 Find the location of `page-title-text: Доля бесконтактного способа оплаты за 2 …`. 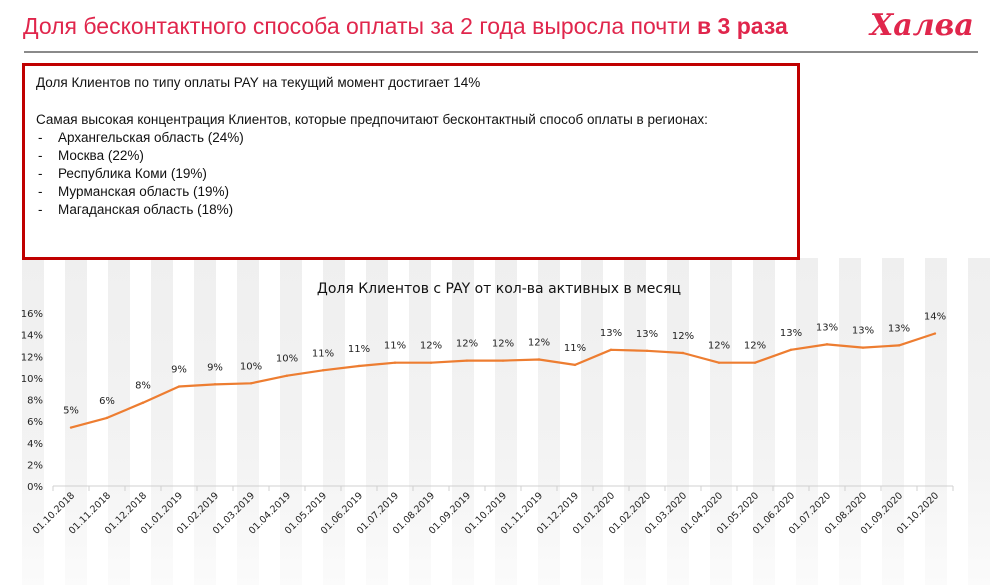

page-title-text: Доля бесконтактного способа оплаты за 2 … is located at coordinates (360, 26).